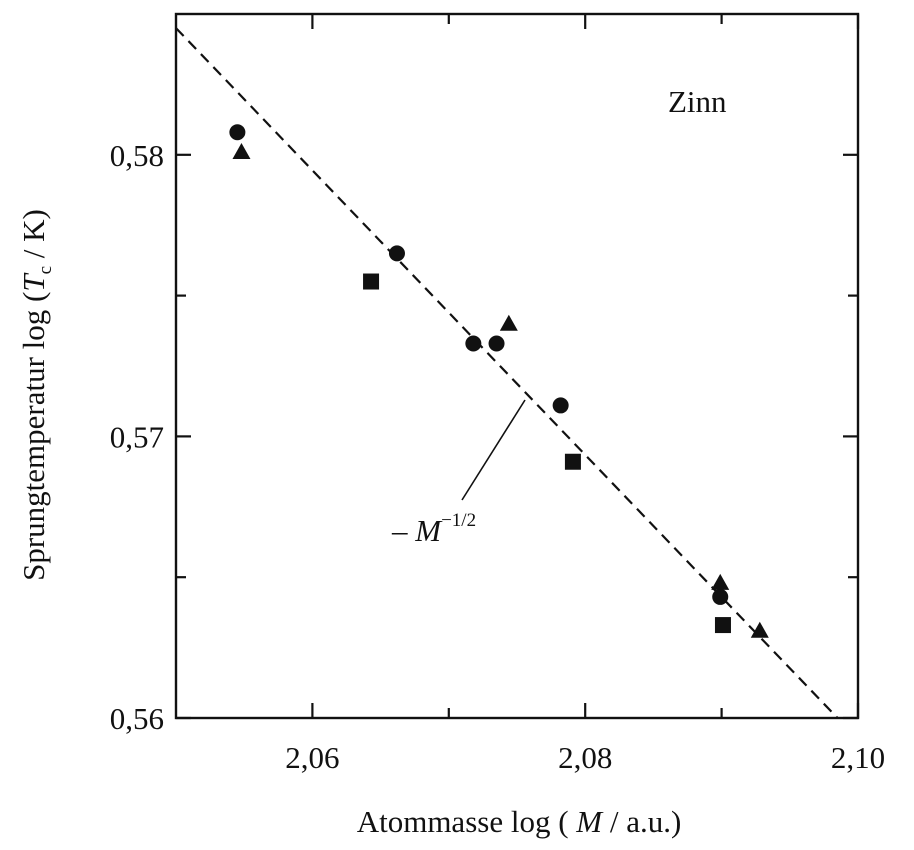 Image resolution: width=914 pixels, height=850 pixels. I want to click on x-tick-label: 2,06, so click(312, 757).